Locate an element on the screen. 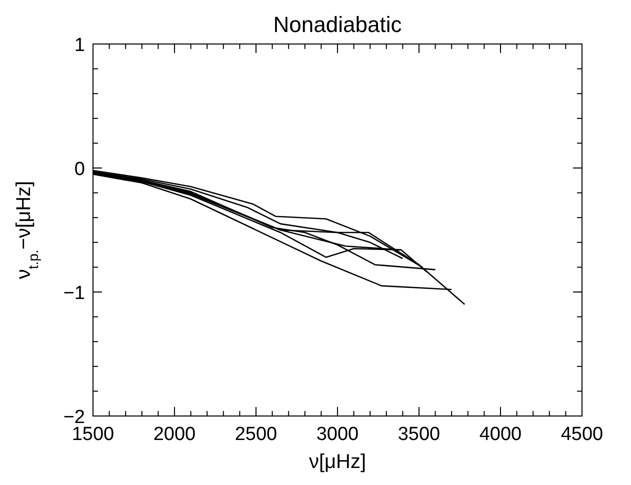  x-tick-label: 3000 is located at coordinates (337, 434).